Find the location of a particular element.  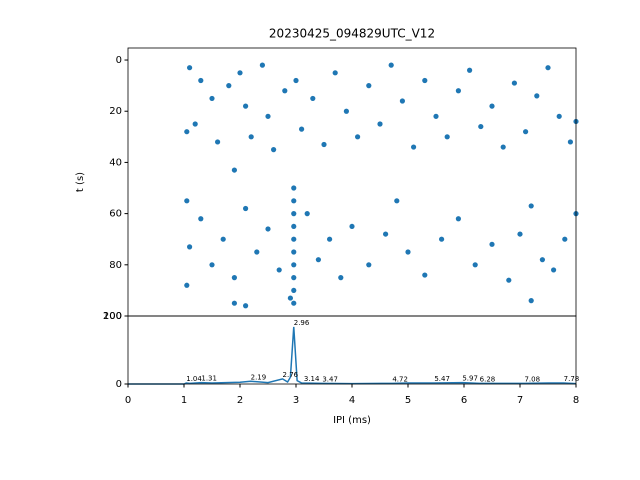

peak-label: 3.47 is located at coordinates (330, 379).